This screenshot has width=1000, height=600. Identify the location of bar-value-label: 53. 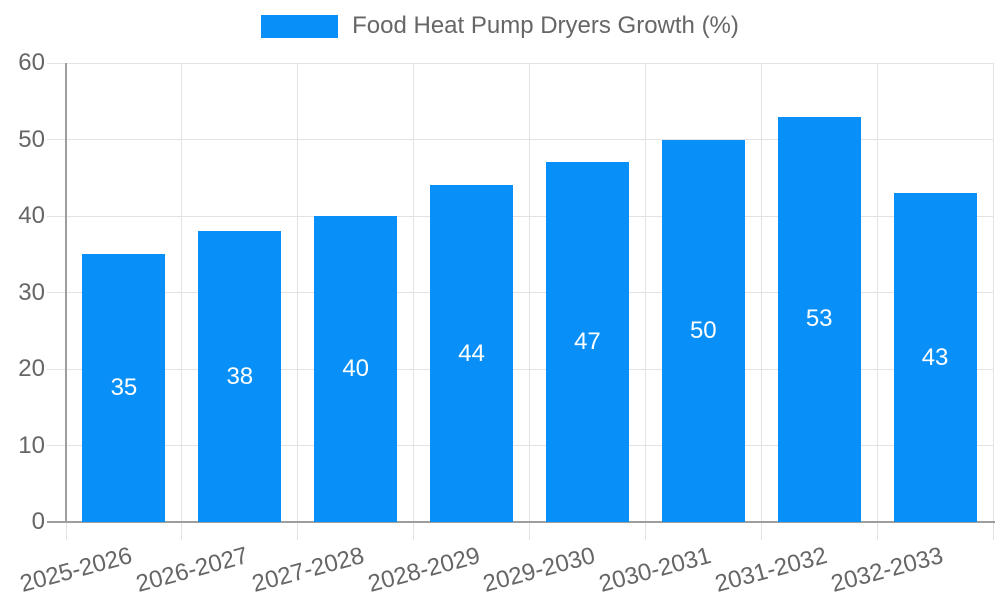
(819, 319).